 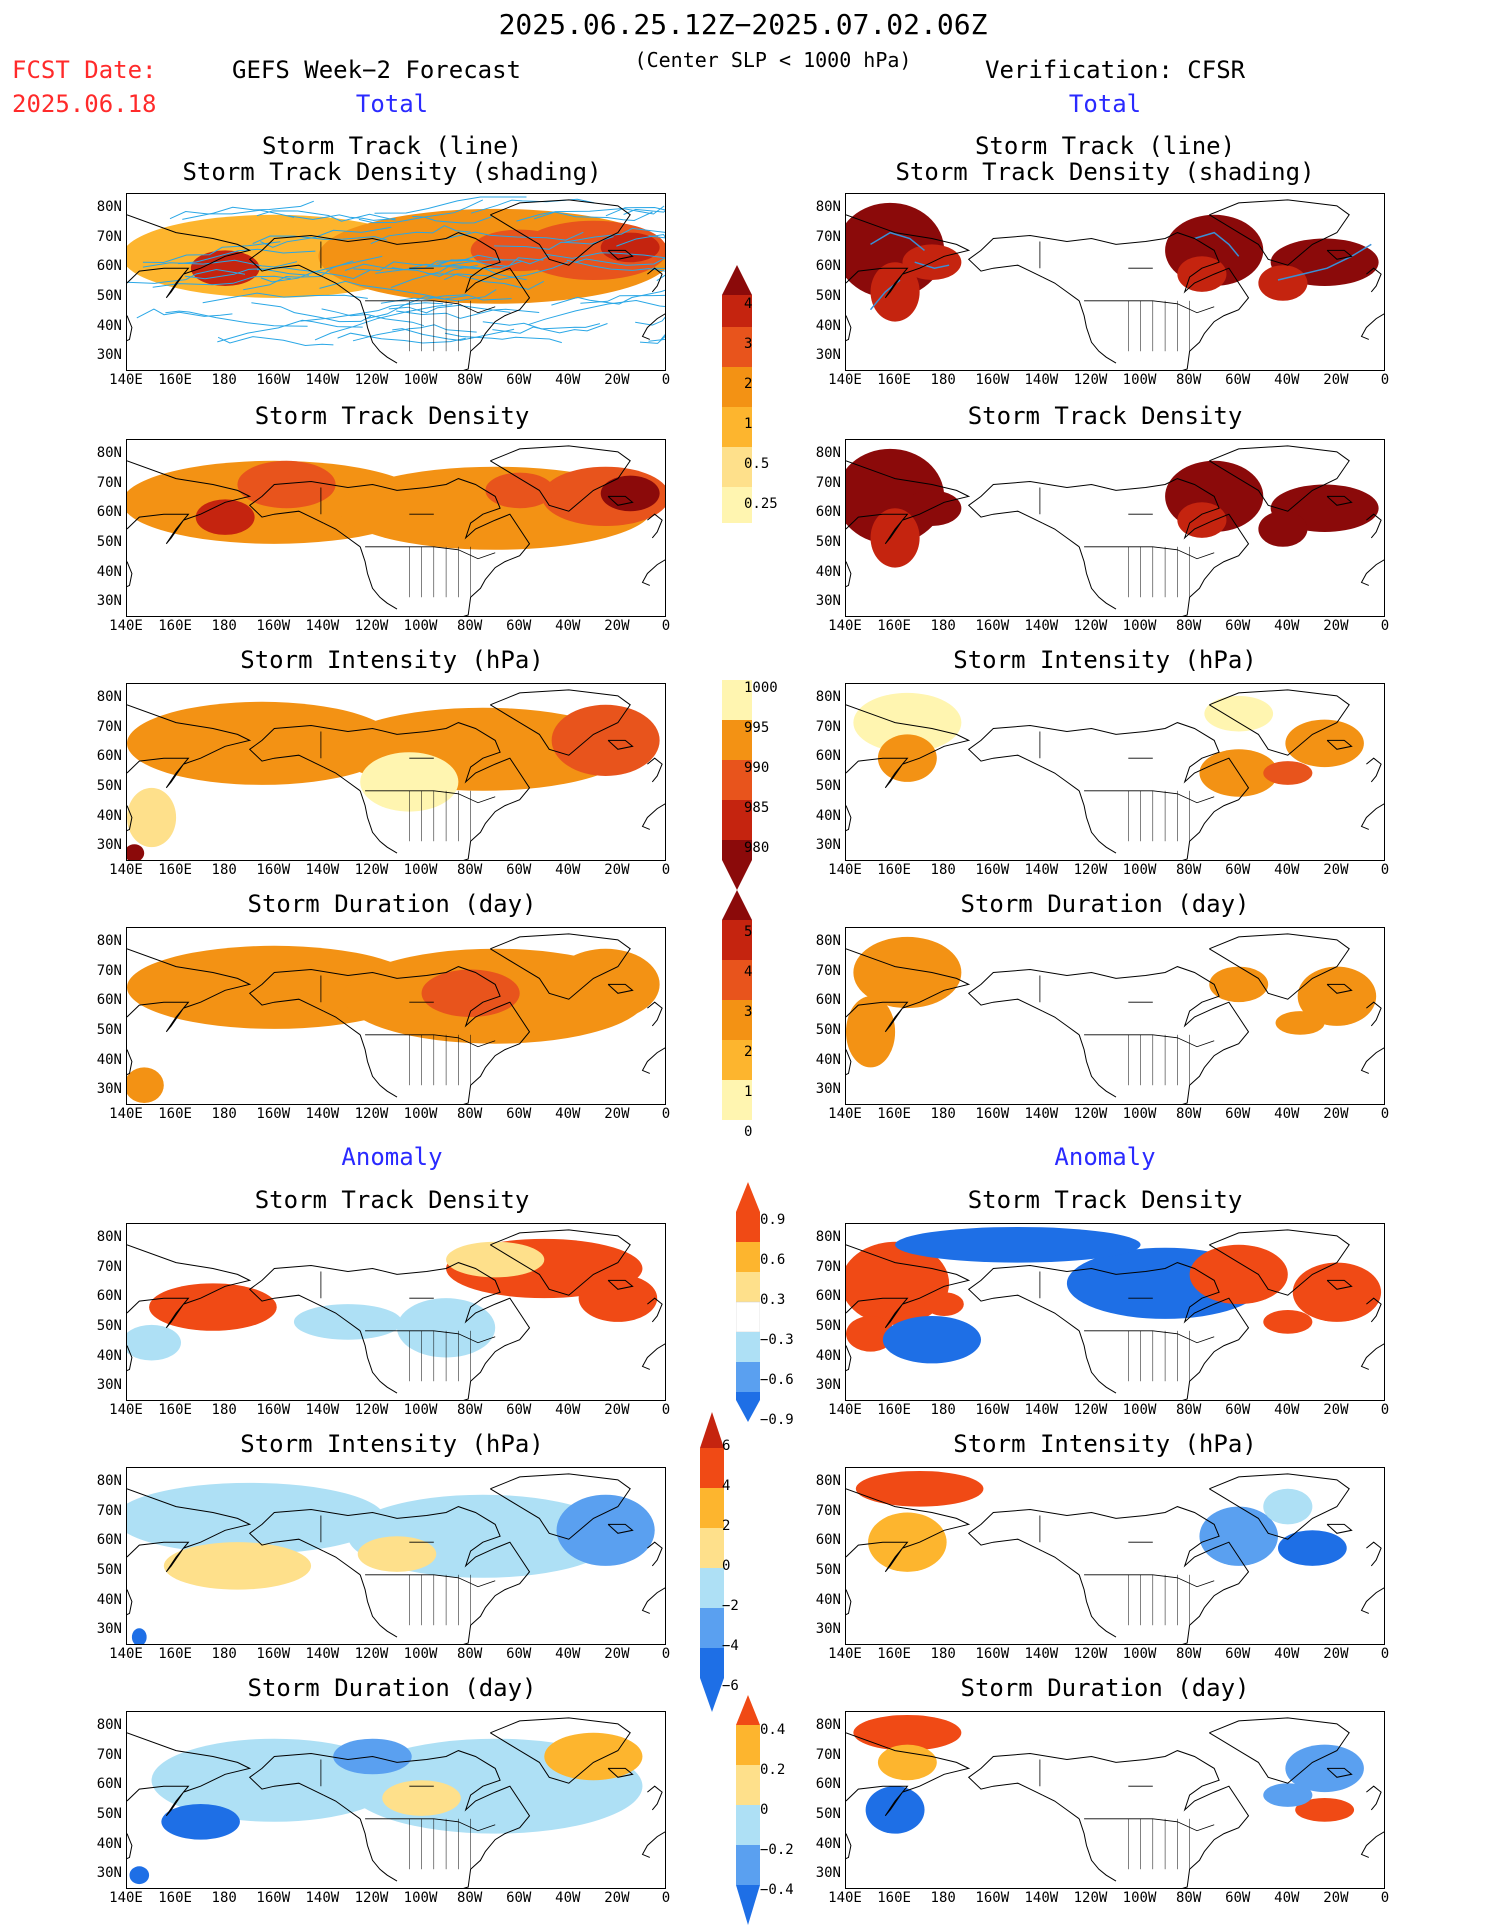 I want to click on lon-tick-duration-total-left-0: 140E, so click(x=126, y=1114).